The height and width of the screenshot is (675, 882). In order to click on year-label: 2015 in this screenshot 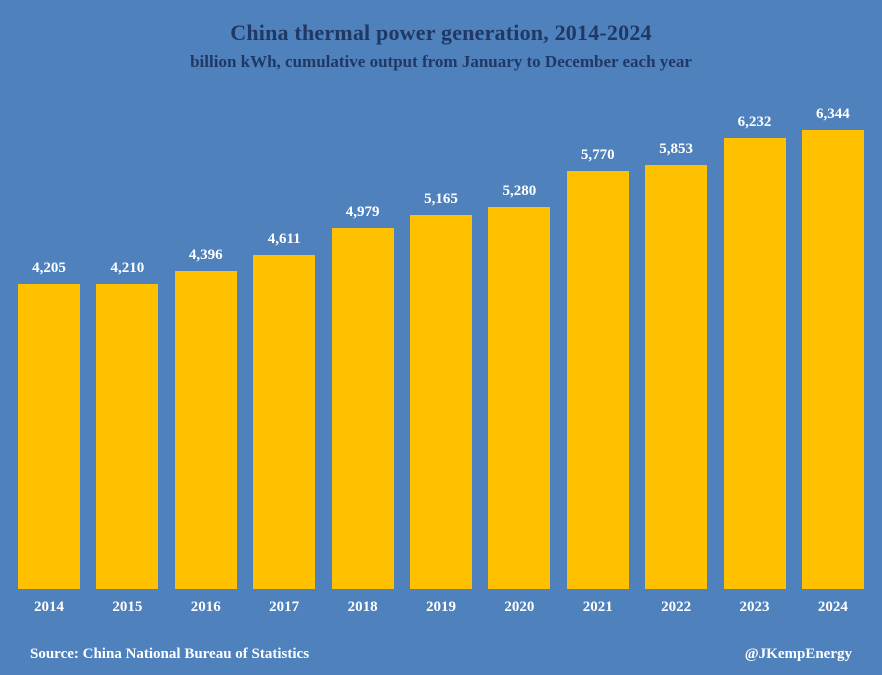, I will do `click(127, 607)`.